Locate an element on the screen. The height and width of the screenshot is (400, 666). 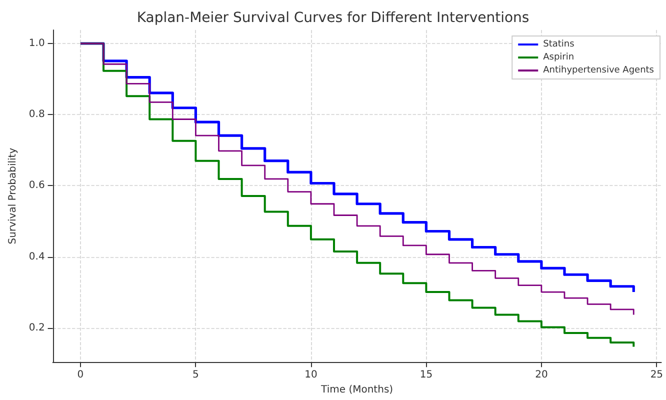
x-tick-label: 20 is located at coordinates (541, 375).